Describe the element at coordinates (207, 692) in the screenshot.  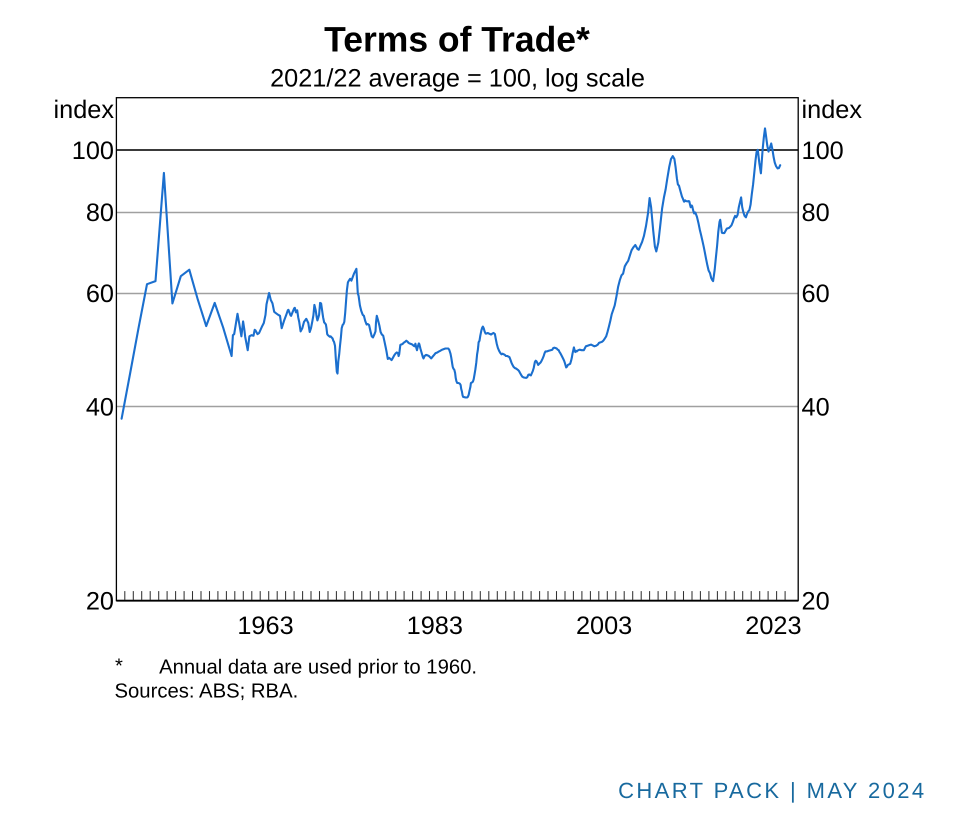
I see `svg-text: Sources: ABS; RBA.` at that location.